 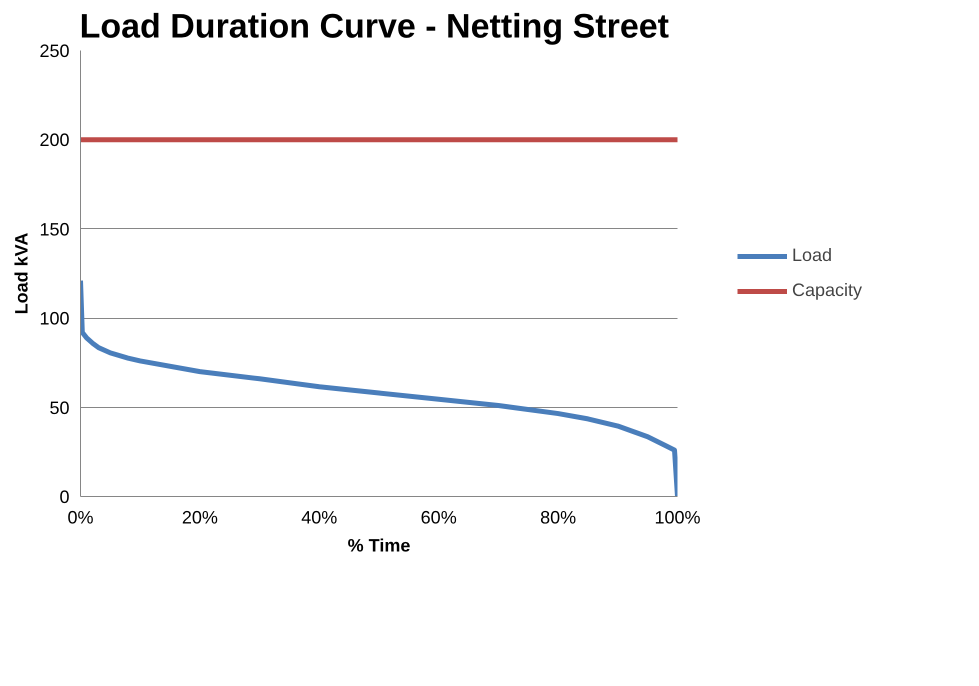 I want to click on x-tick-label: 20%, so click(x=200, y=518).